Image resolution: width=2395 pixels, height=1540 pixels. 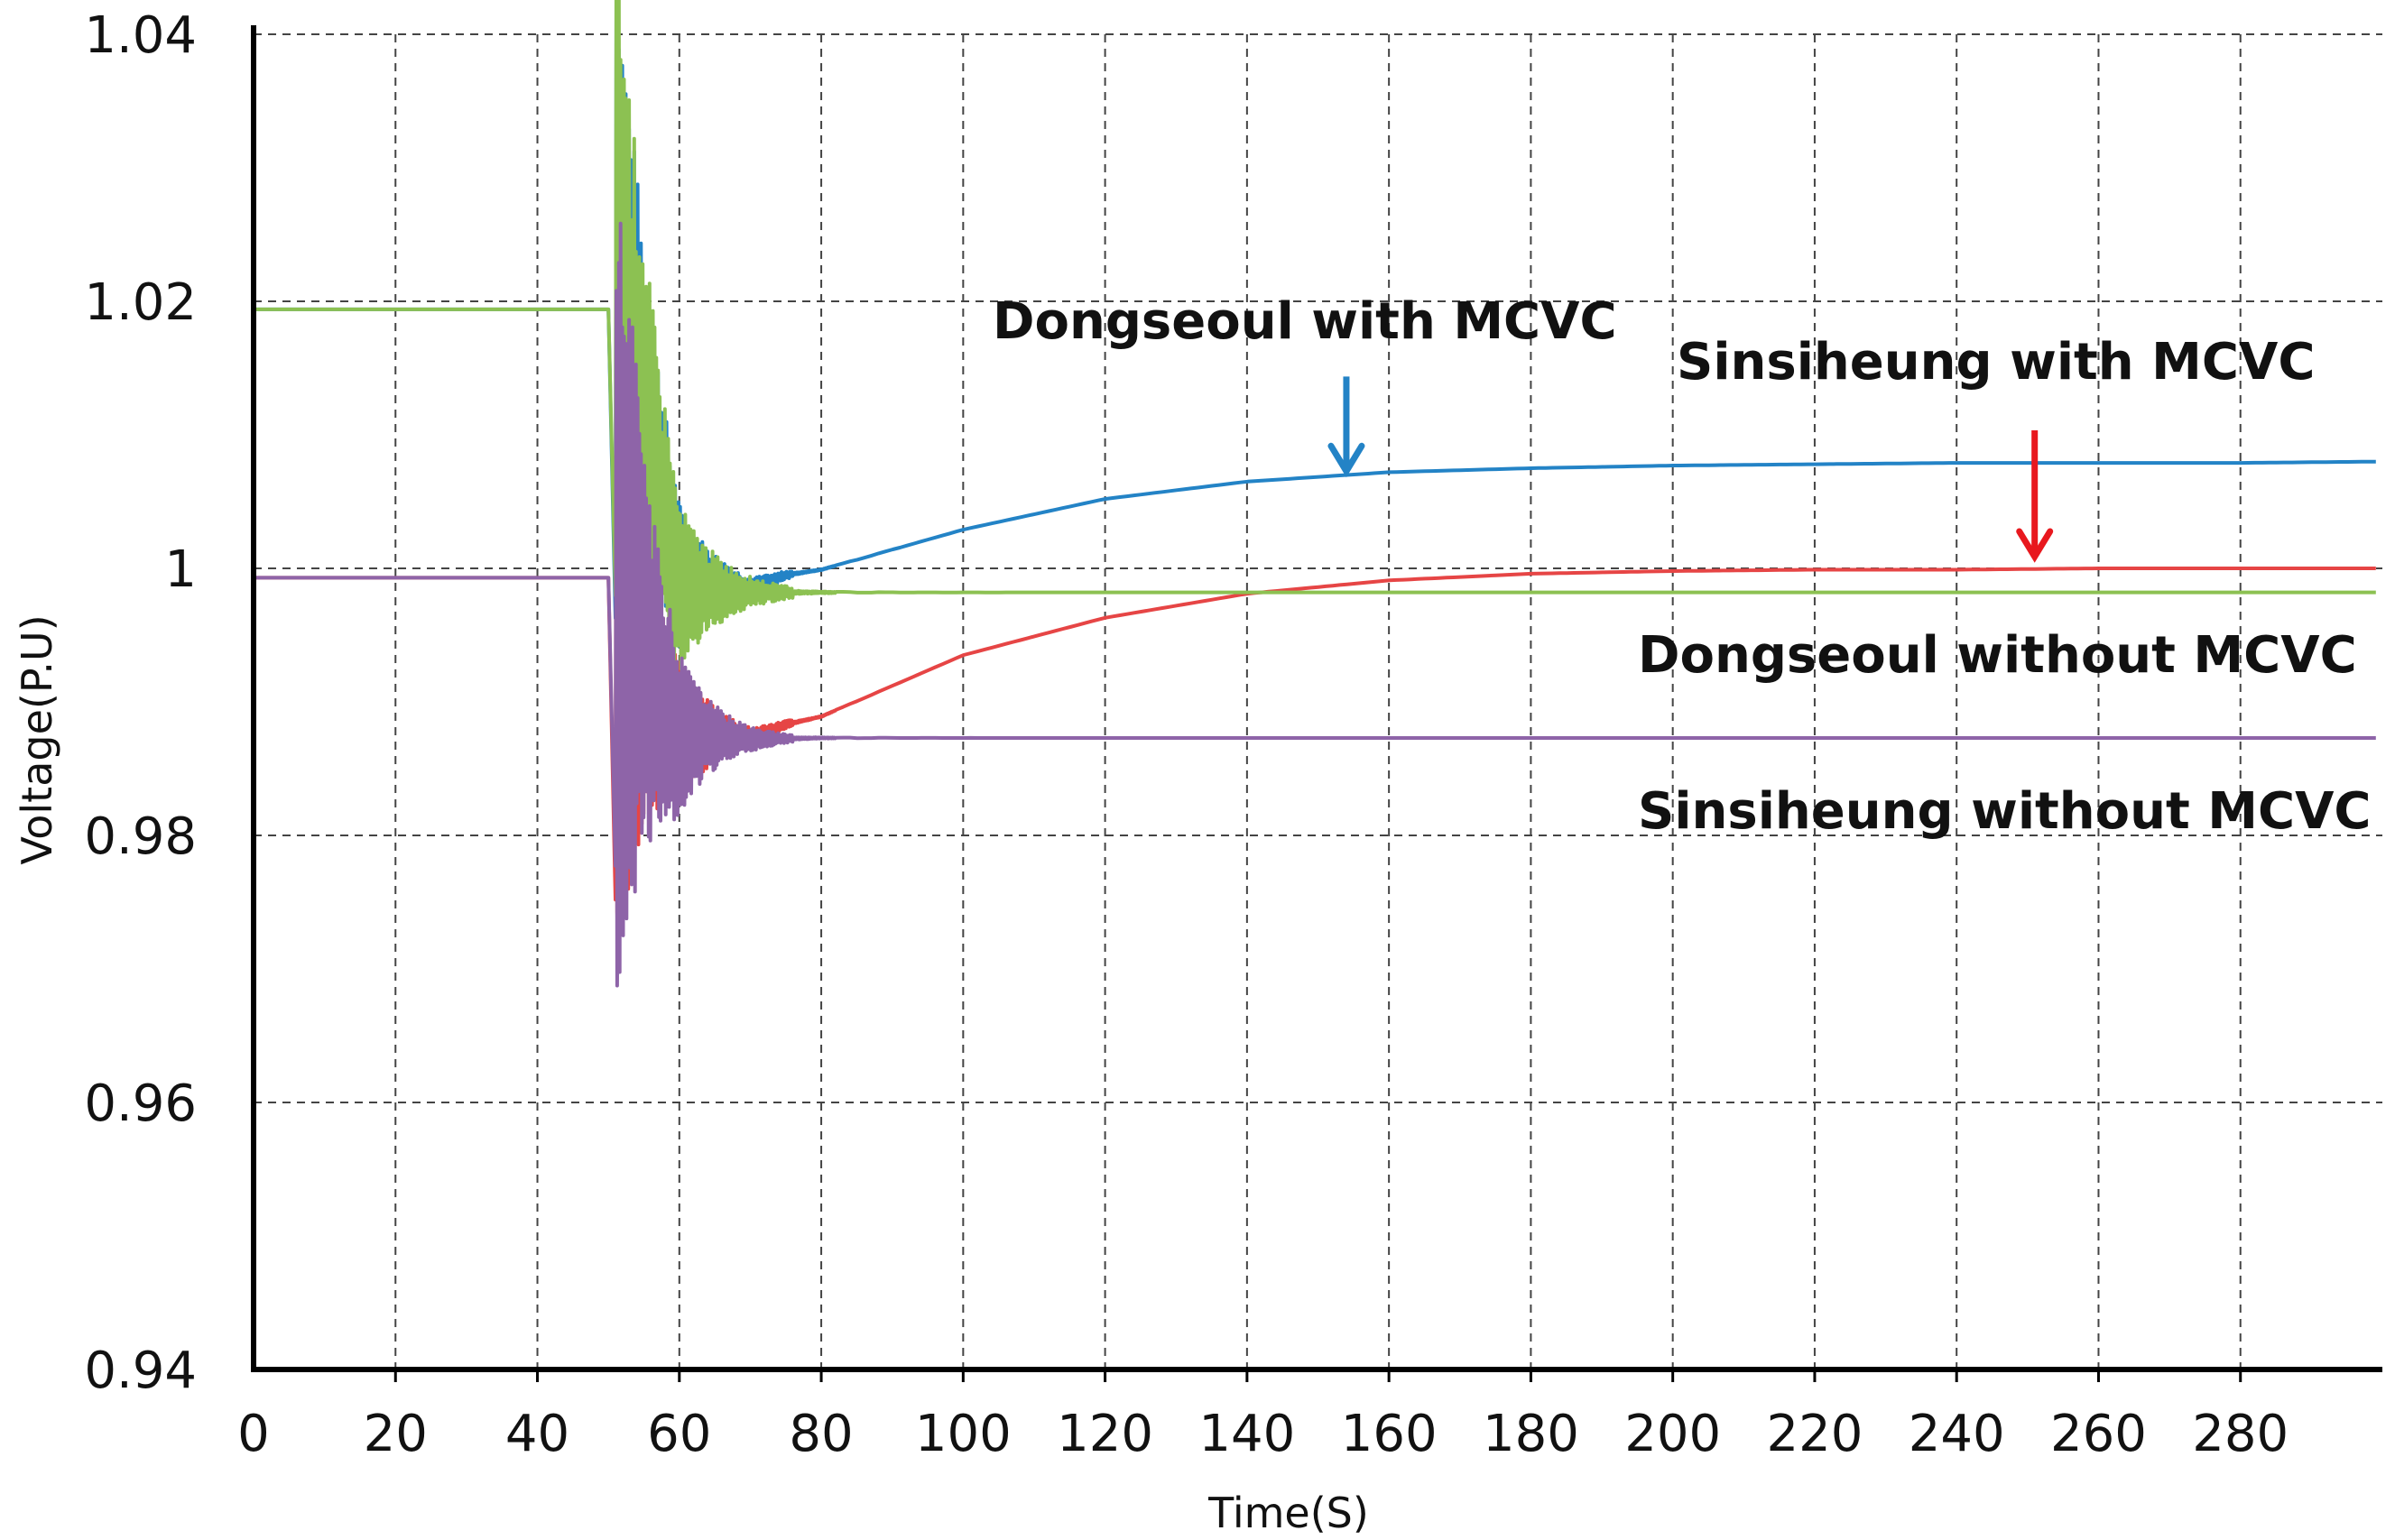 What do you see at coordinates (2005, 811) in the screenshot?
I see `annotation-sinsiheung-without-mcvc: Sinsiheung without MCVC` at bounding box center [2005, 811].